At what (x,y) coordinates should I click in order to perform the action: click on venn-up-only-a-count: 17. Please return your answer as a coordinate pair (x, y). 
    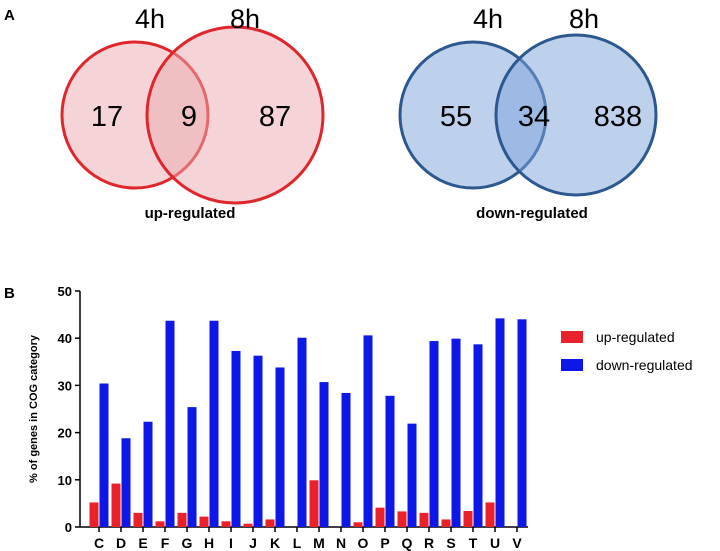
    Looking at the image, I should click on (107, 117).